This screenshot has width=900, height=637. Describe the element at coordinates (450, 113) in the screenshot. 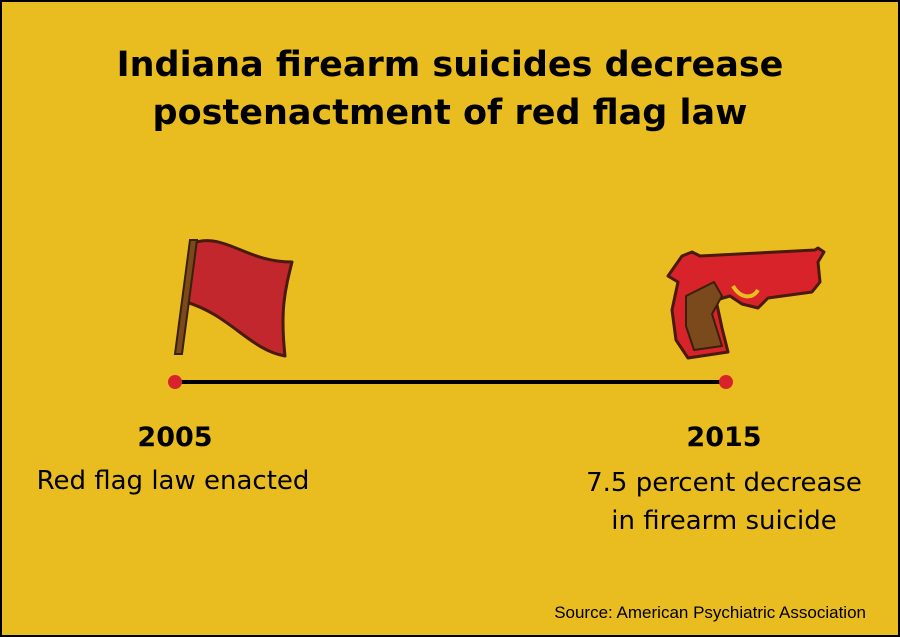

I see `title-line: postenactment of red flag law` at that location.